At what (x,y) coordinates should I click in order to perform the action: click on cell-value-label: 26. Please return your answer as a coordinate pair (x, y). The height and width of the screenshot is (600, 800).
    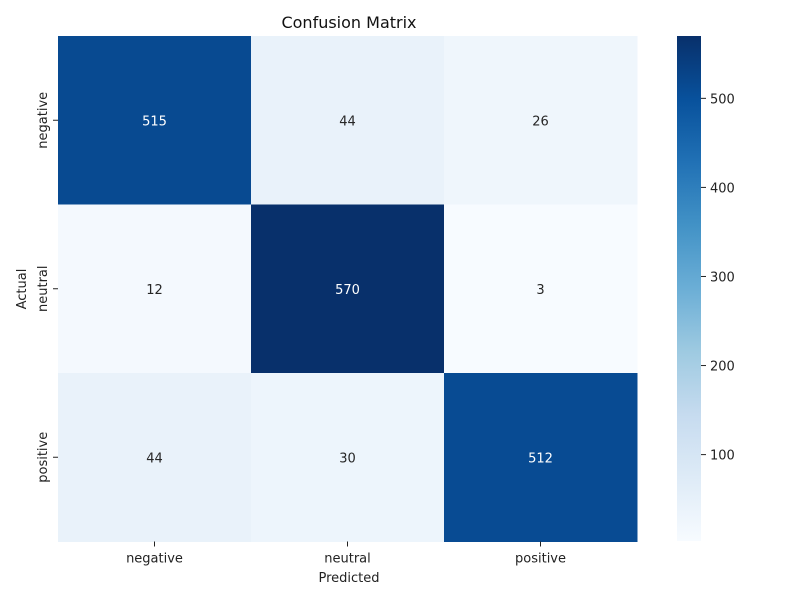
    Looking at the image, I should click on (540, 121).